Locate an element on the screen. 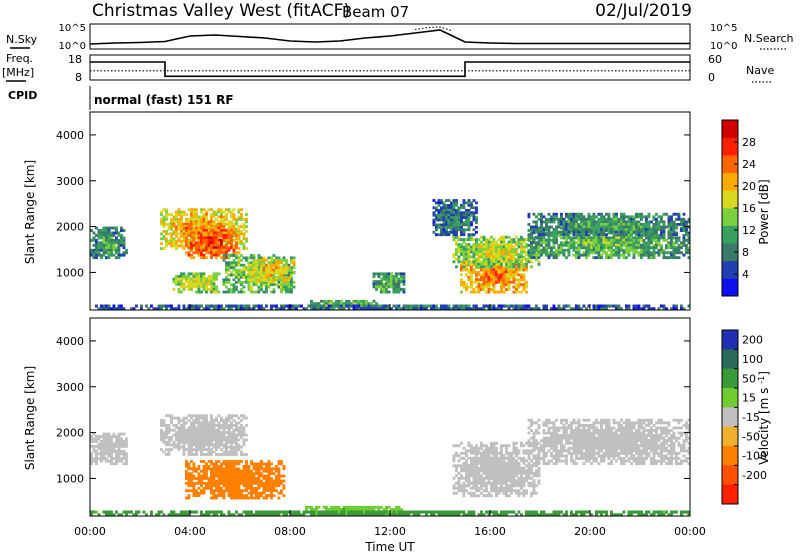  noise-tick-top-right: 10^5 is located at coordinates (723, 28).